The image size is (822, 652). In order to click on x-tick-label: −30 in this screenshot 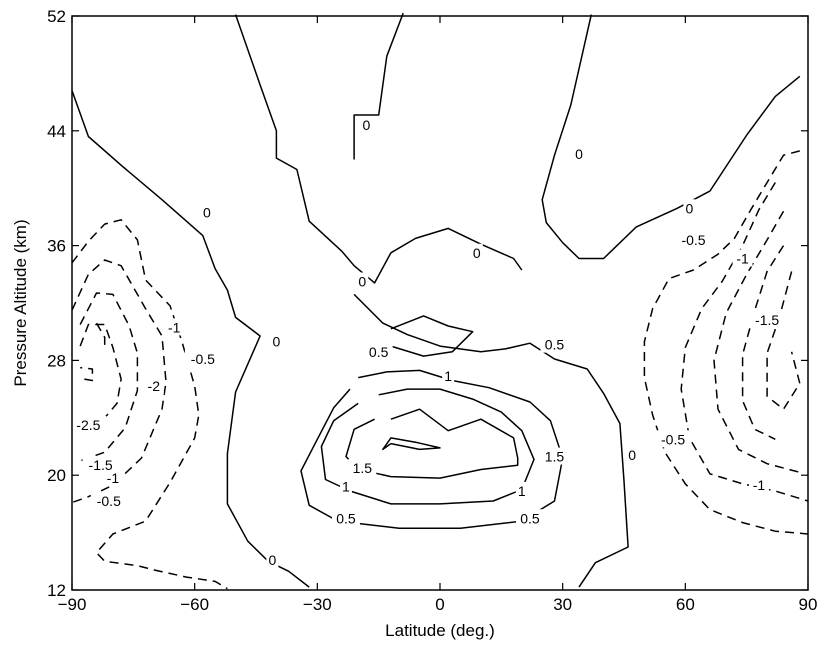, I will do `click(317, 604)`.